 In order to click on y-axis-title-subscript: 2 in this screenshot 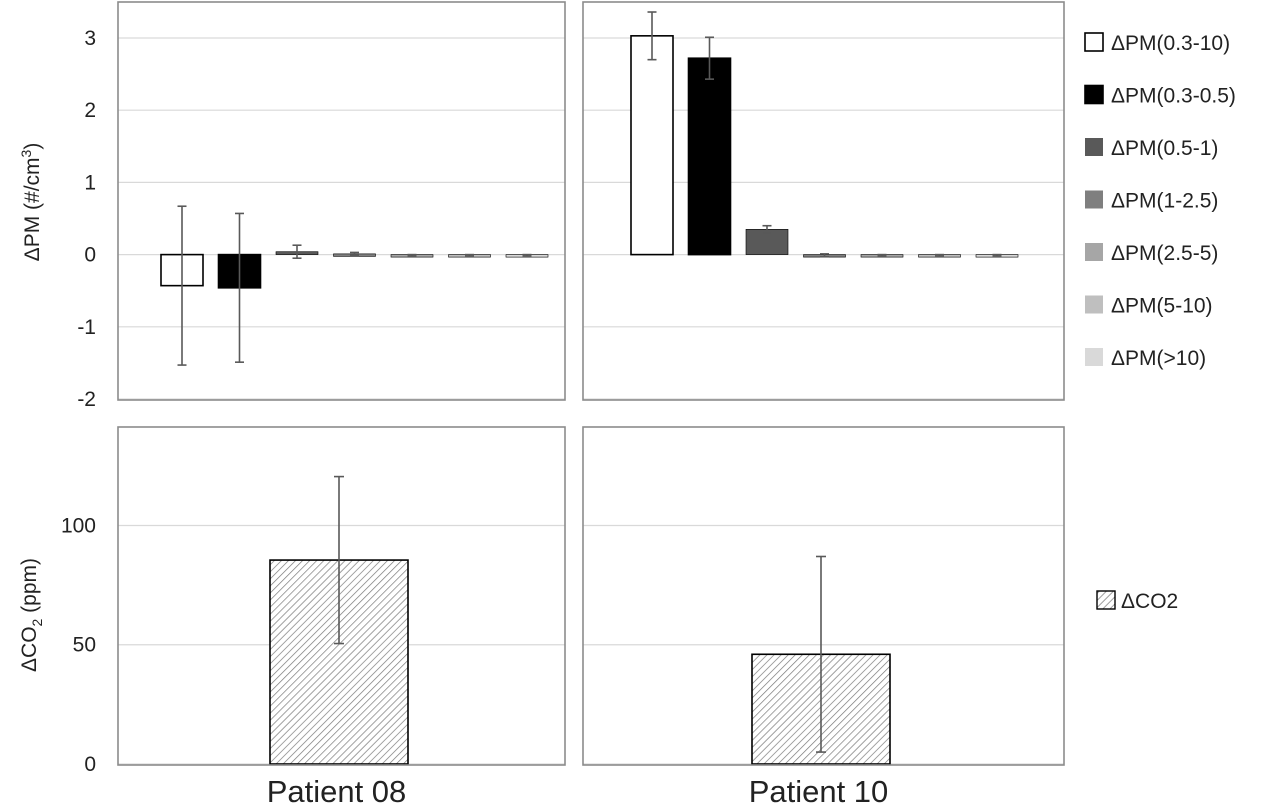, I will do `click(37, 622)`.